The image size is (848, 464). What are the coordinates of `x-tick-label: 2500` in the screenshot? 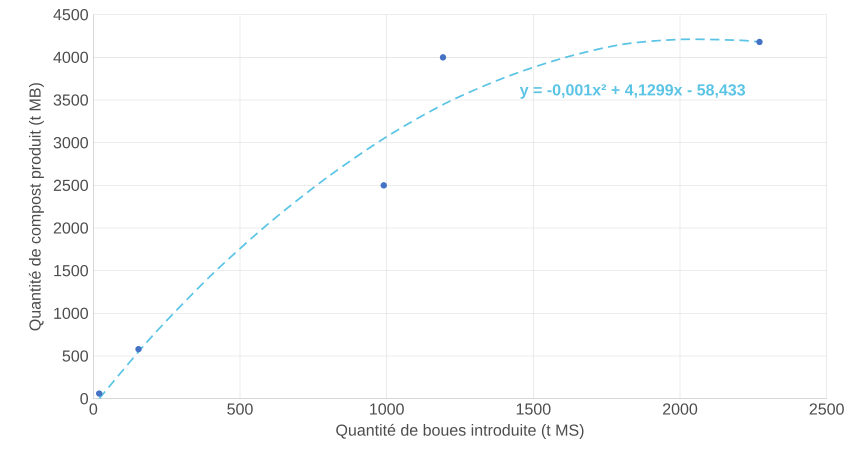 It's located at (827, 409).